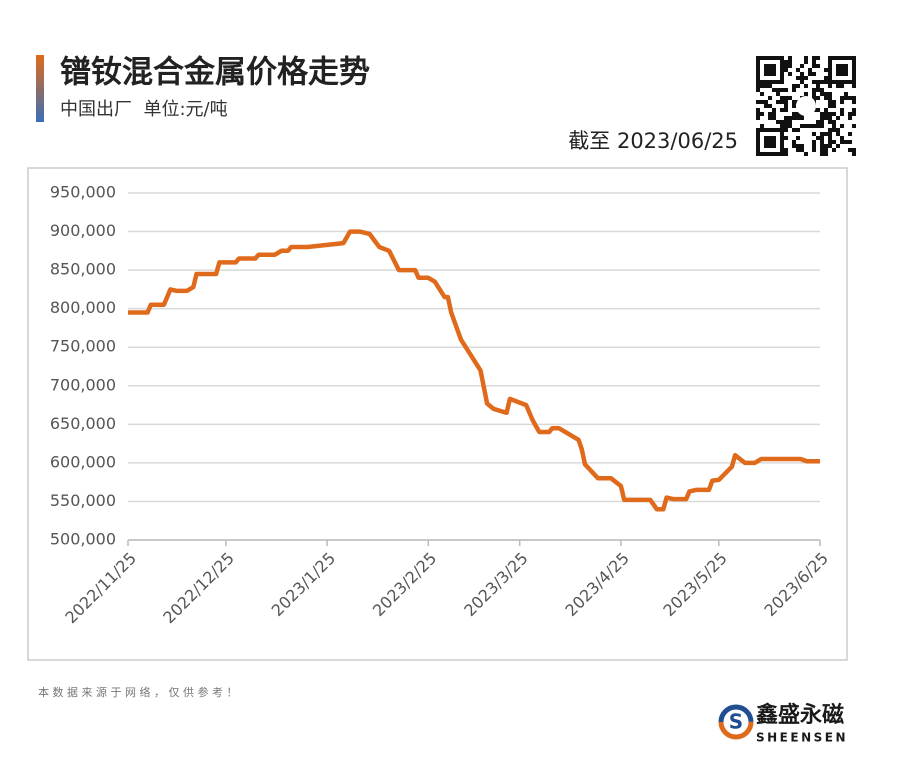 The width and height of the screenshot is (900, 770). Describe the element at coordinates (83, 307) in the screenshot. I see `y-tick-label: 800,000` at that location.